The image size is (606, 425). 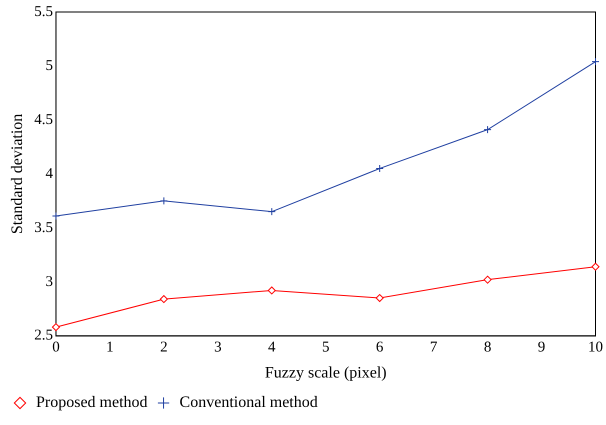 What do you see at coordinates (595, 348) in the screenshot?
I see `x-tick-label: 10` at bounding box center [595, 348].